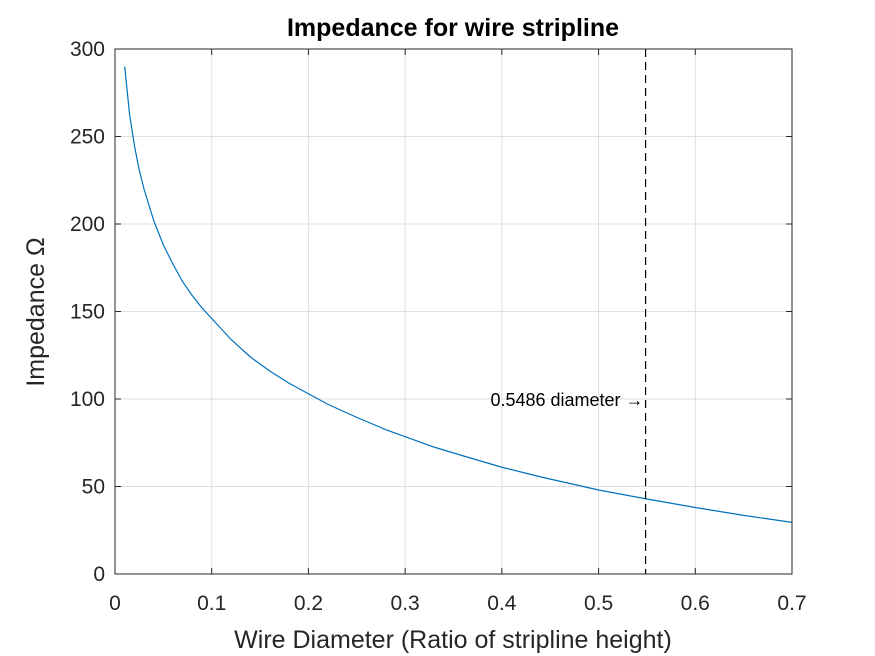  Describe the element at coordinates (566, 400) in the screenshot. I see `diameter-marker-label: 0.5486 diameter →` at that location.